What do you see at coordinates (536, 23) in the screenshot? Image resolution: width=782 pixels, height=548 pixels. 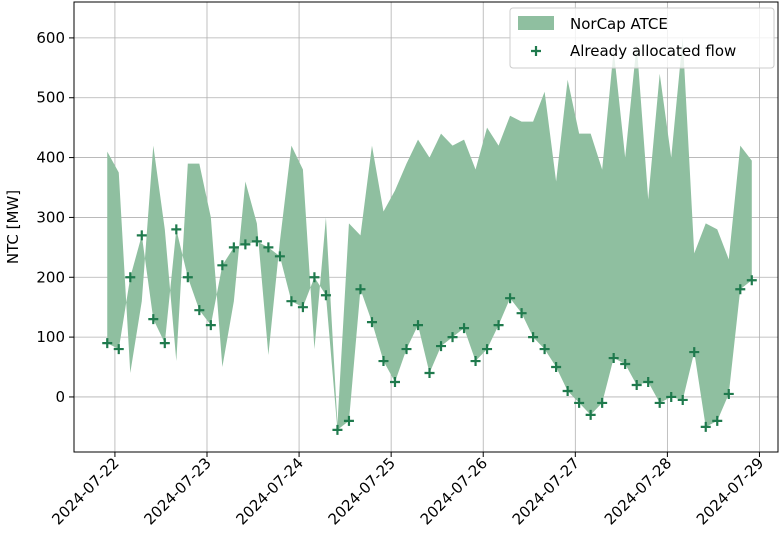 I see `legend-swatch` at bounding box center [536, 23].